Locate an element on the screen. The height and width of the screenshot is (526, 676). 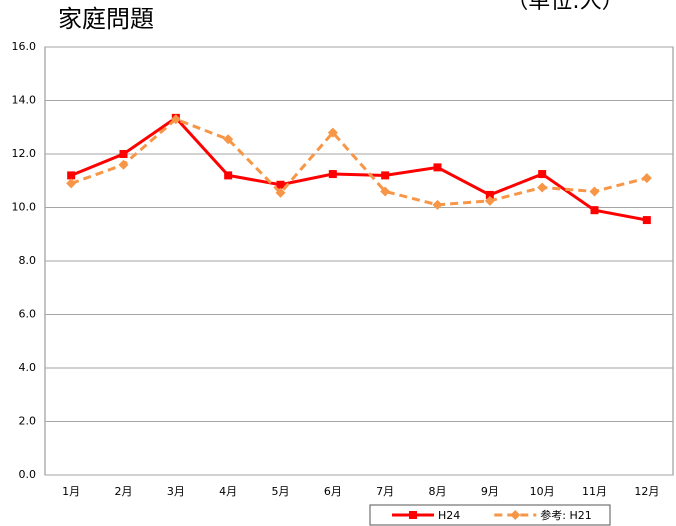
y-tick-label: 2.0 is located at coordinates (28, 421).